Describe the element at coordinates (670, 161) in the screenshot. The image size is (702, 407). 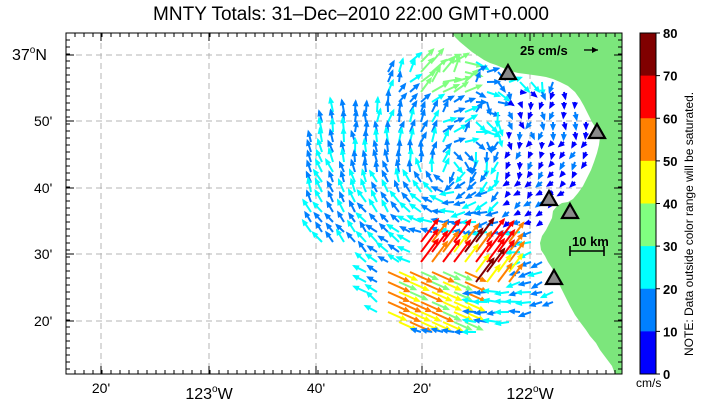
I see `colorbar-tick-label: 50` at that location.